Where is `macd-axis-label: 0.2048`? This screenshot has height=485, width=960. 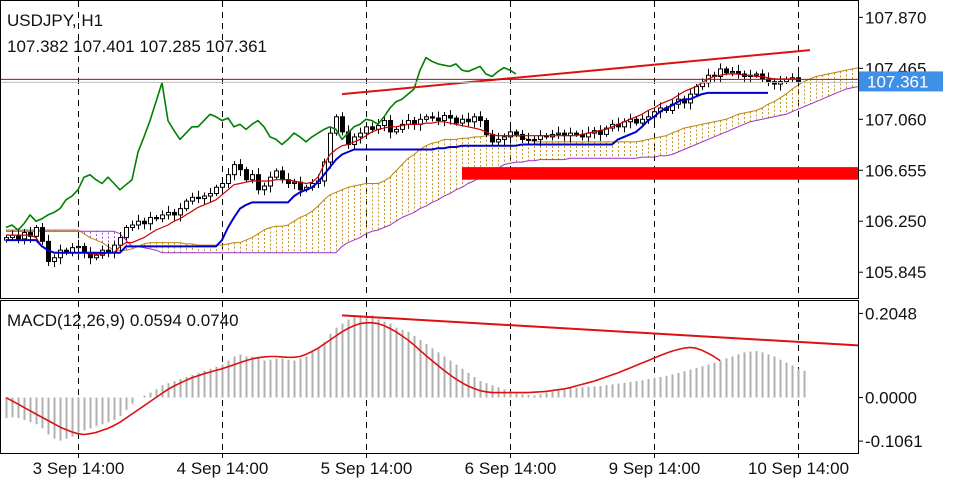
macd-axis-label: 0.2048 is located at coordinates (891, 313).